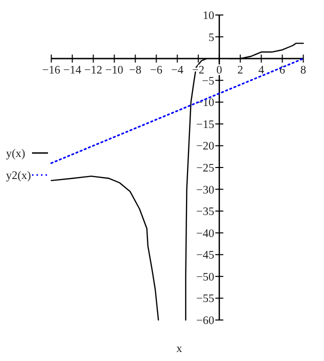 The height and width of the screenshot is (361, 324). I want to click on y-tick-label: −20, so click(205, 146).